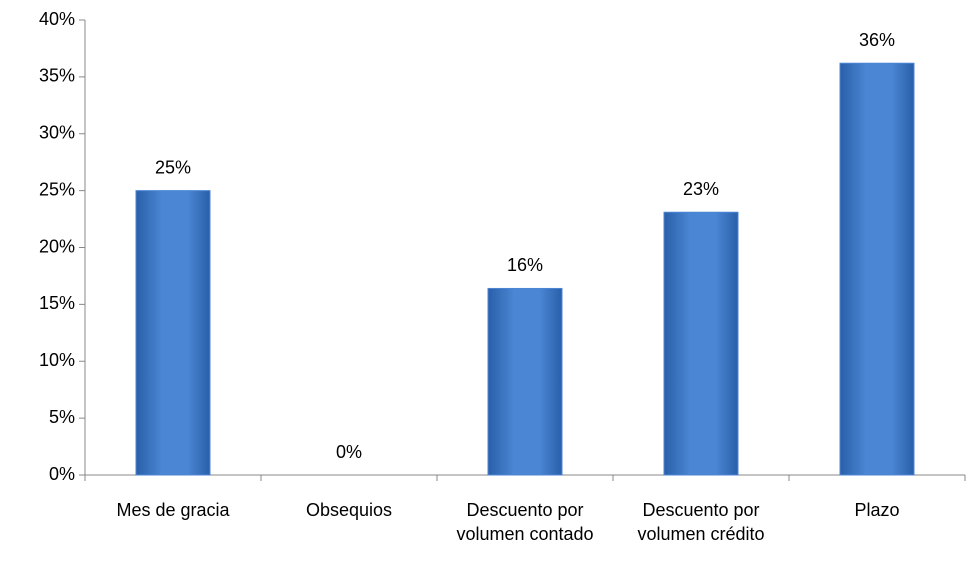 The height and width of the screenshot is (584, 976). I want to click on x-tick-label: Plazo, so click(877, 510).